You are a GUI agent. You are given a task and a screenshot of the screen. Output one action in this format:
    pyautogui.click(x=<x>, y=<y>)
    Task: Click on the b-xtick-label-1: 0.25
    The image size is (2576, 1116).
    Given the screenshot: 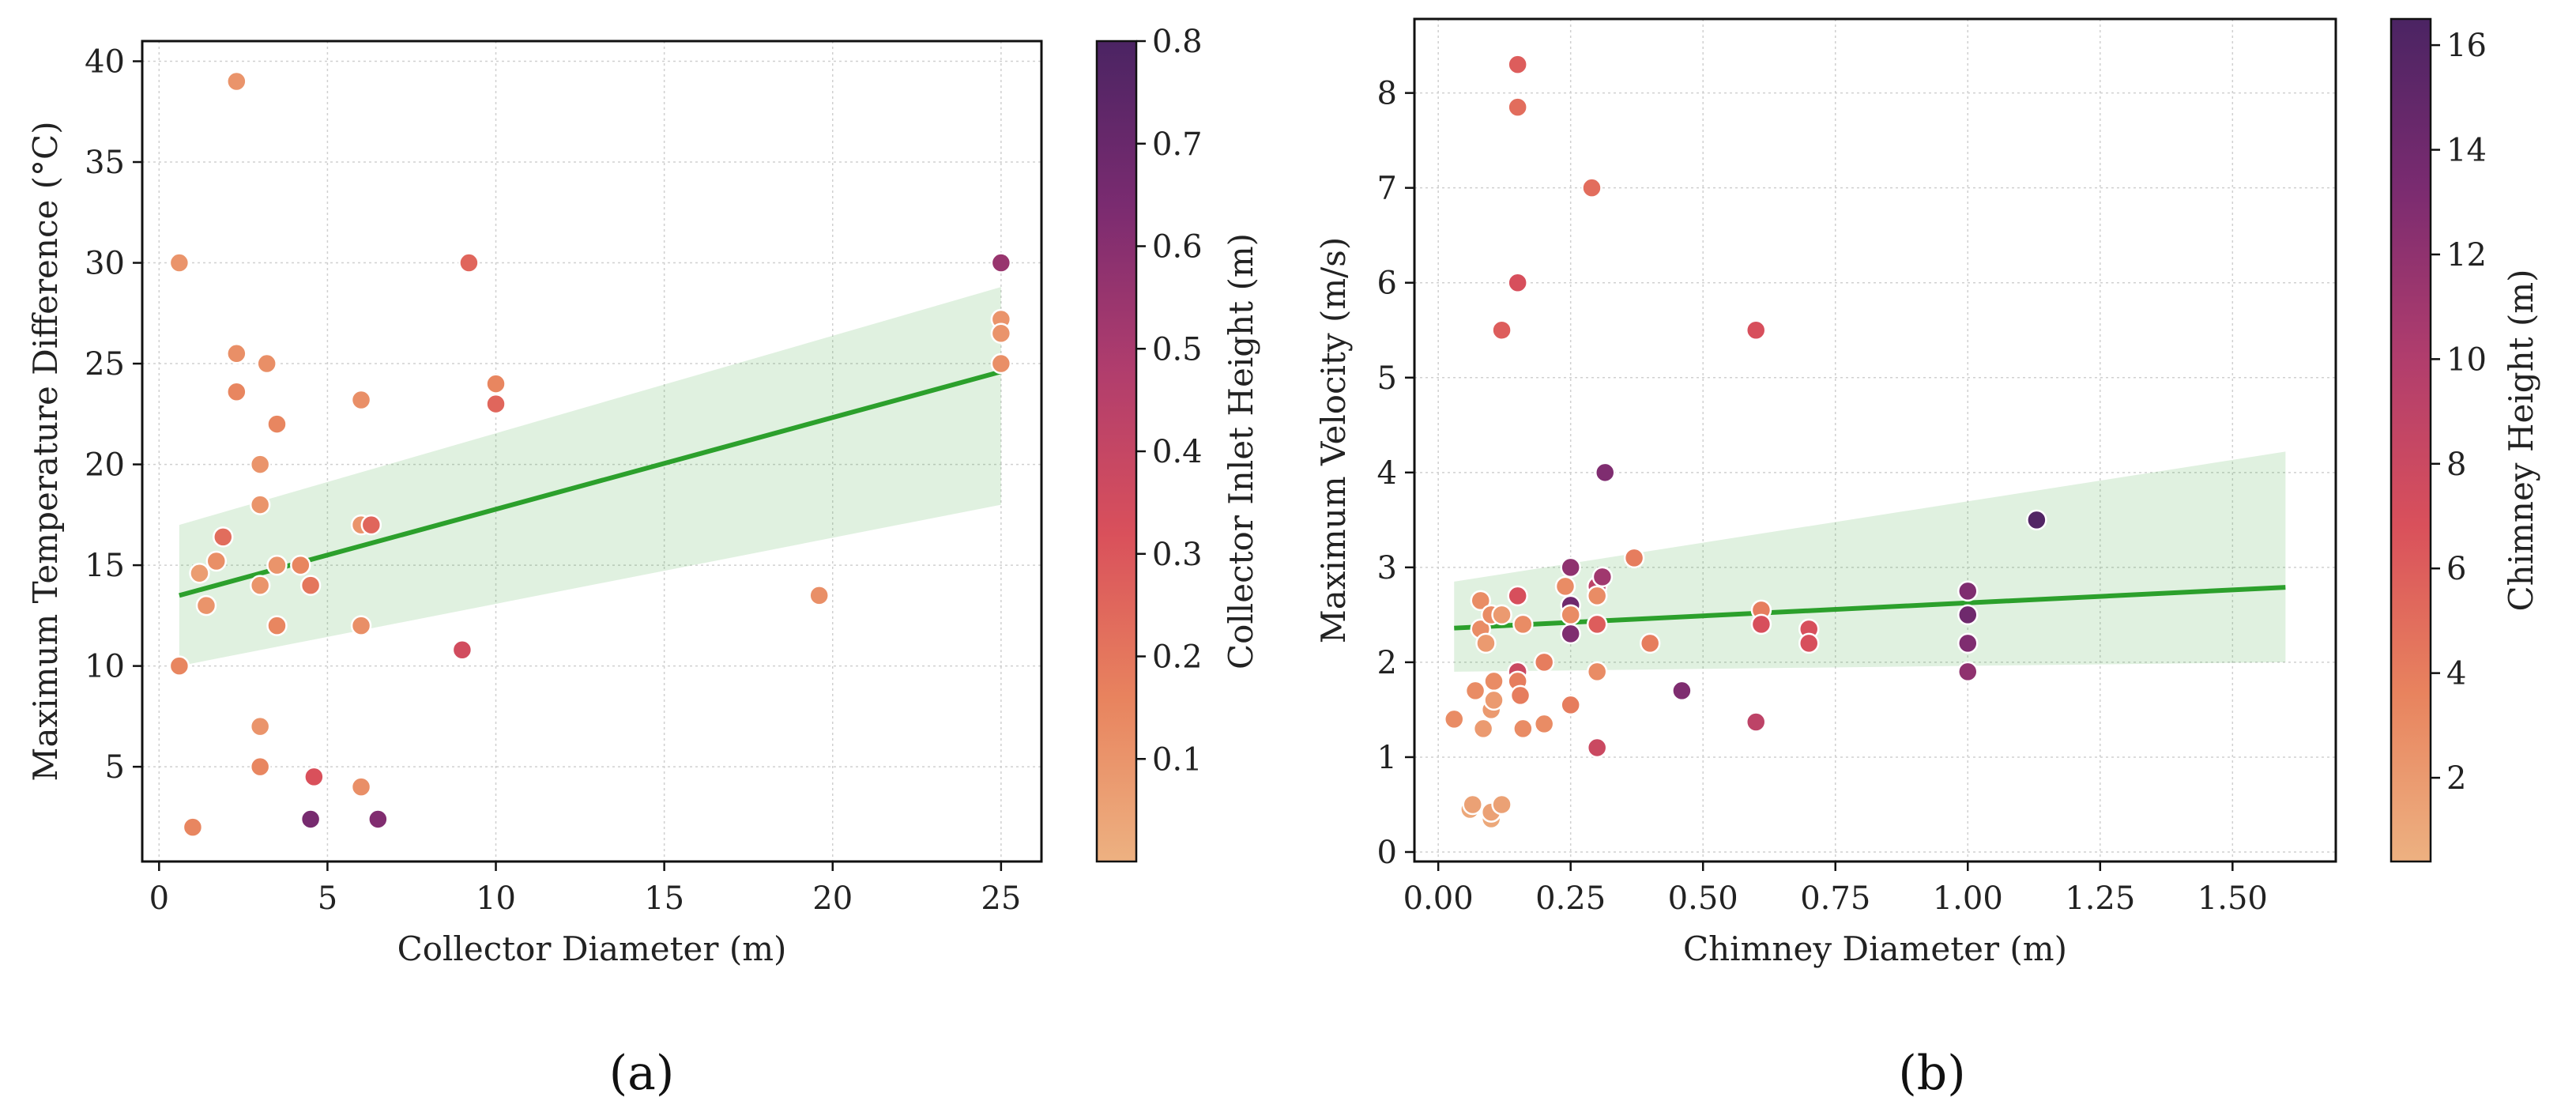 What is the action you would take?
    pyautogui.click(x=1570, y=898)
    